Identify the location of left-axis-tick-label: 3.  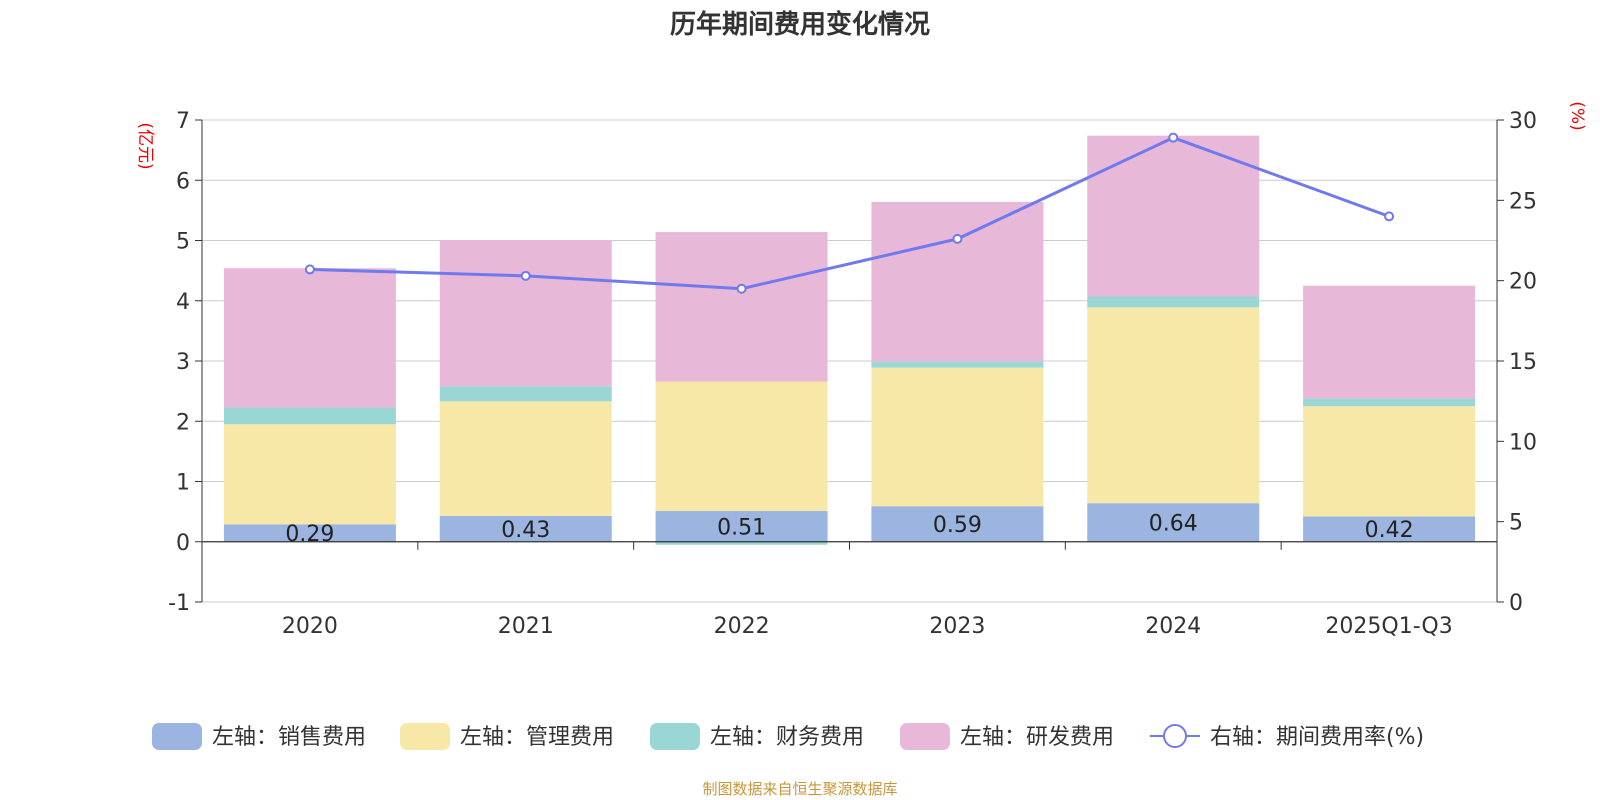
(183, 362).